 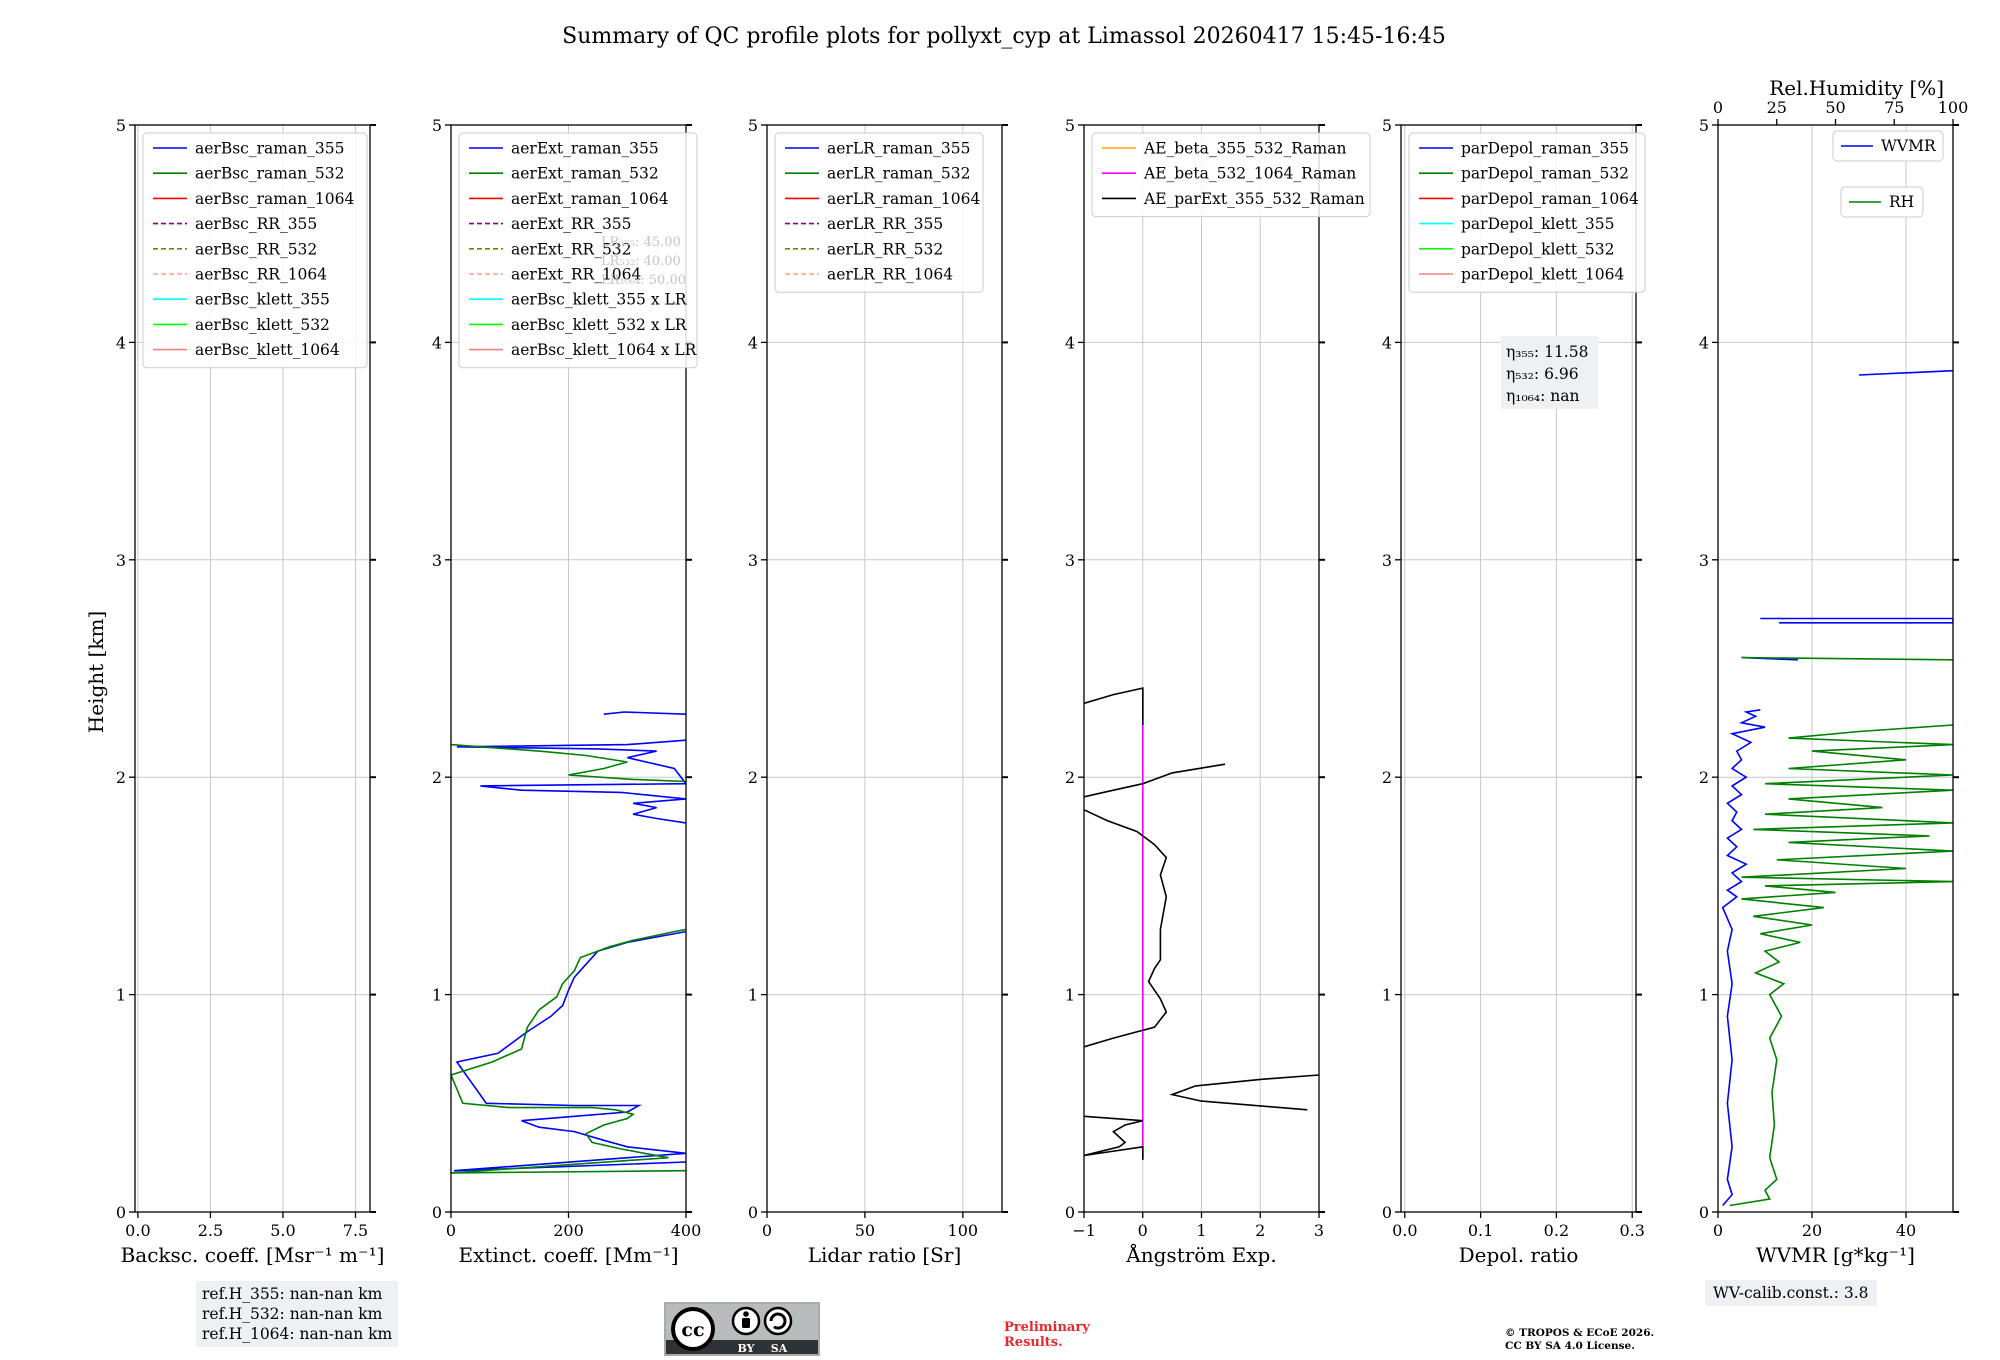 I want to click on legend-label: parDepol_klett_532, so click(x=1537, y=249).